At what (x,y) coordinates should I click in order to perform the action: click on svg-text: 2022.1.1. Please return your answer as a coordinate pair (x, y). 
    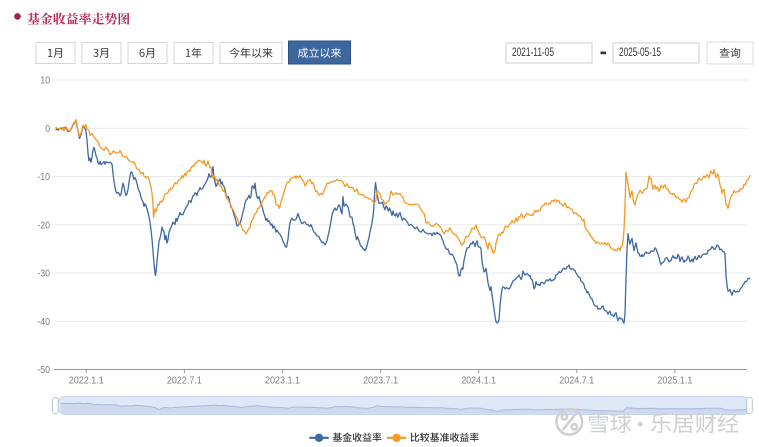
    Looking at the image, I should click on (86, 380).